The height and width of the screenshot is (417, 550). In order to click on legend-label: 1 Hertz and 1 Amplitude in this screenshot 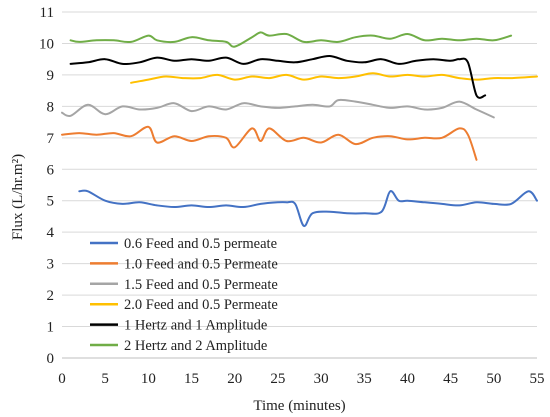, I will do `click(195, 326)`.